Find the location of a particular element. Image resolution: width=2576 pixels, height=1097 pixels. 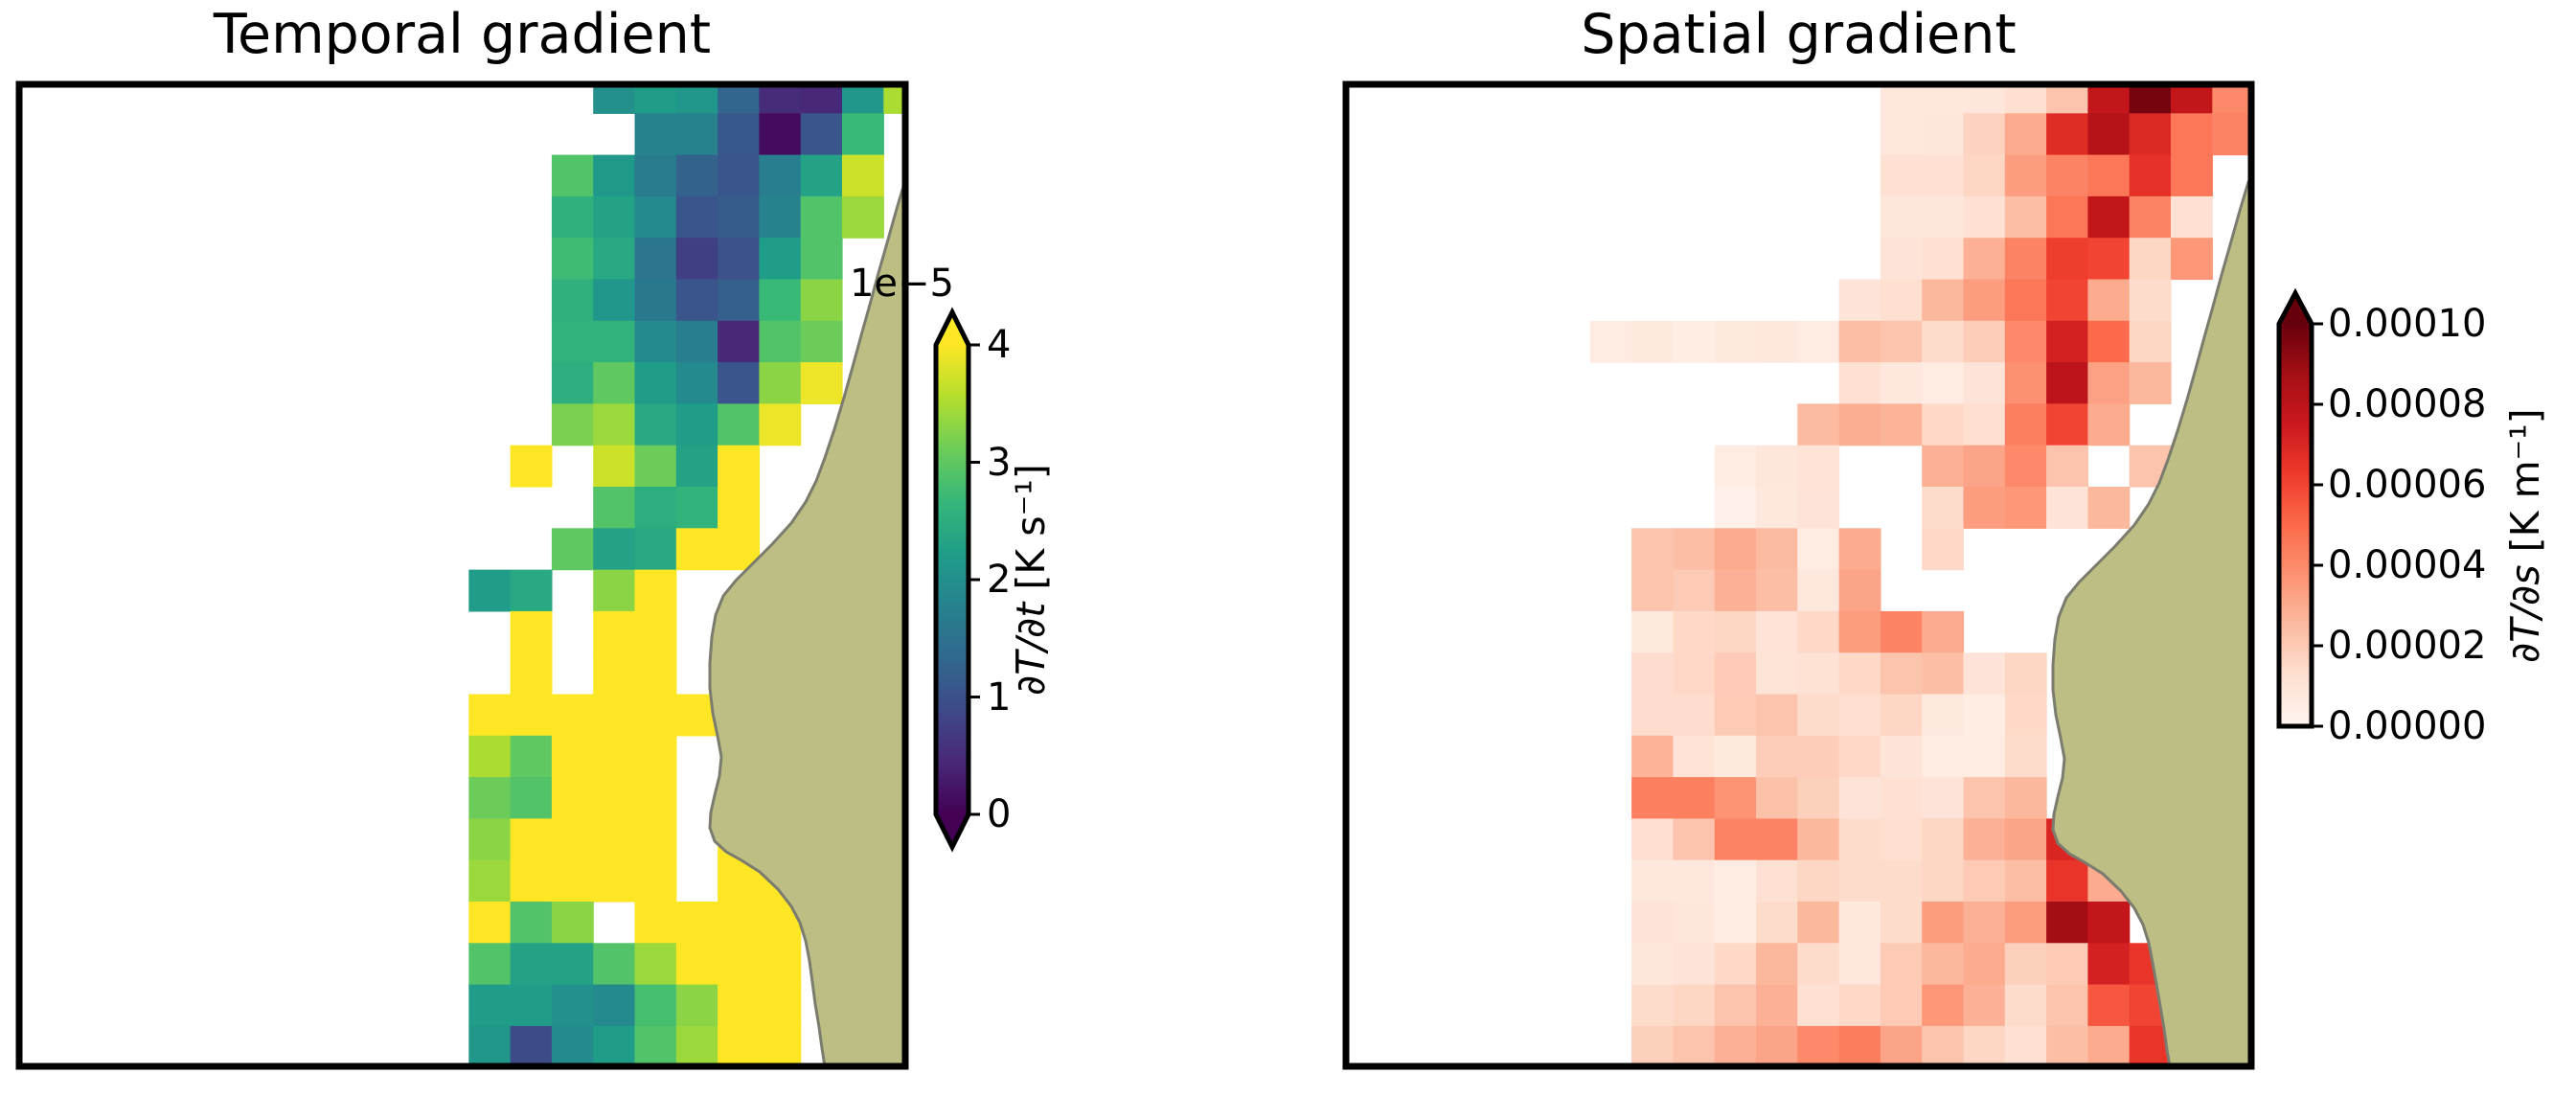

colorbar-tick-label: 0.00008 is located at coordinates (2407, 404).